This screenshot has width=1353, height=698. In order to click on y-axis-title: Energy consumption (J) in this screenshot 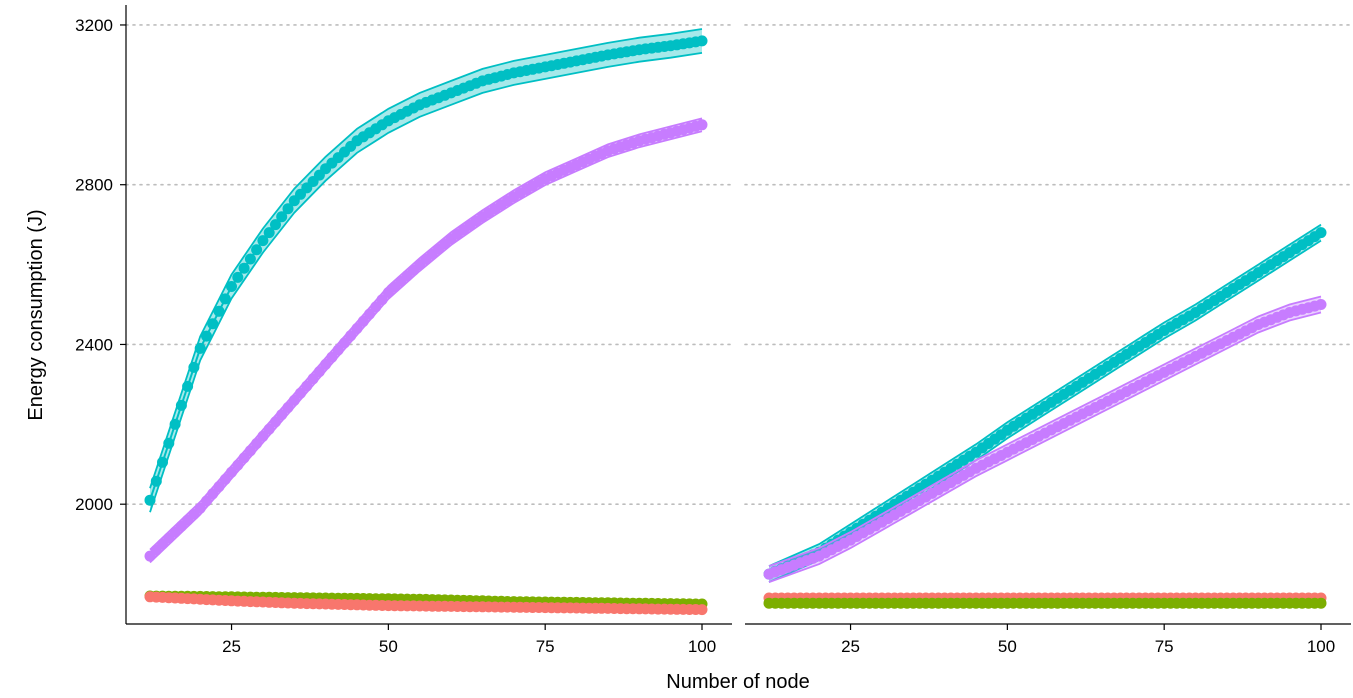, I will do `click(36, 314)`.